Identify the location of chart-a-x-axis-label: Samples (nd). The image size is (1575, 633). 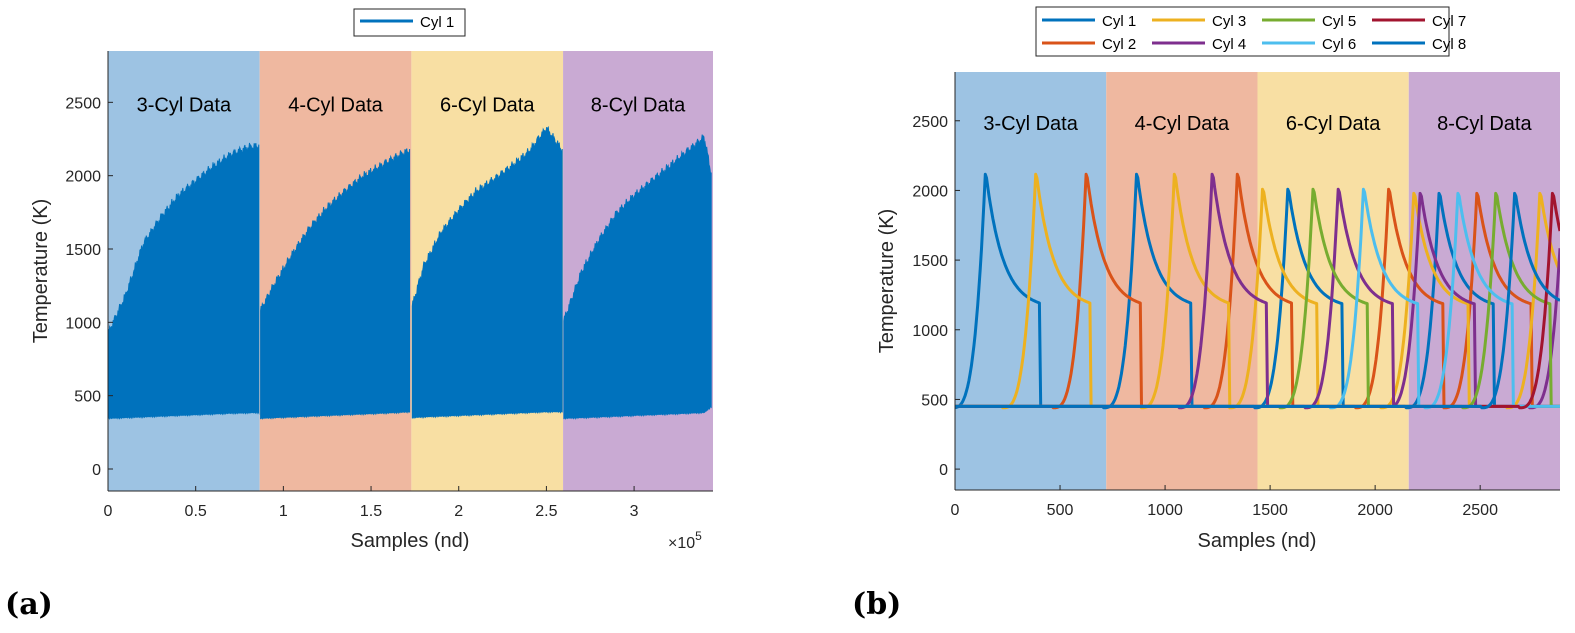
(410, 541).